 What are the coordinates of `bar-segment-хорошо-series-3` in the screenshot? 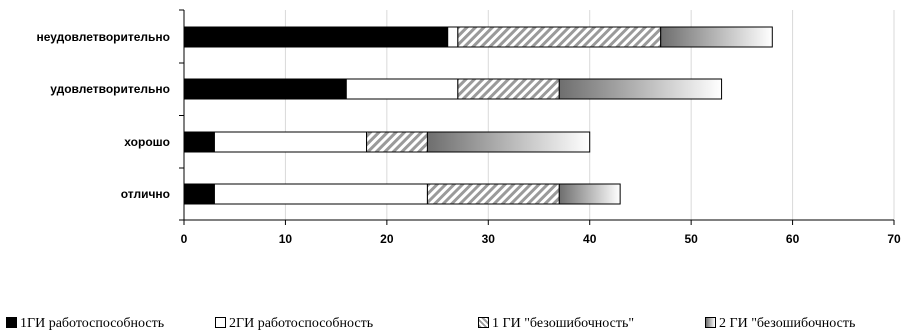 It's located at (397, 142).